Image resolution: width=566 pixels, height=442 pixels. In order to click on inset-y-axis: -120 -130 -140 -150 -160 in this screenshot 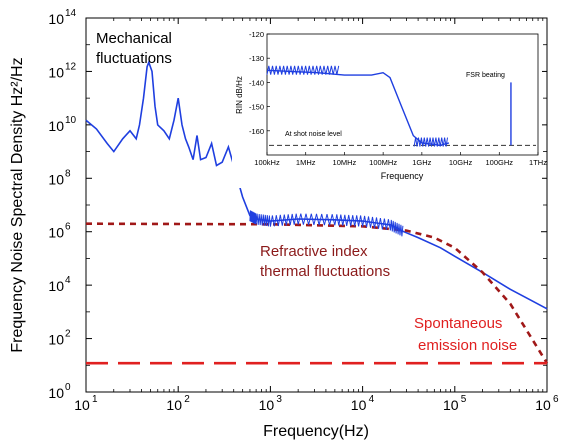, I will do `click(259, 83)`.